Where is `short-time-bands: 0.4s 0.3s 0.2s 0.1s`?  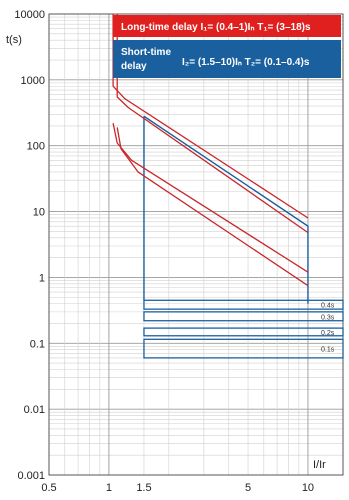
short-time-bands: 0.4s 0.3s 0.2s 0.1s is located at coordinates (243, 329).